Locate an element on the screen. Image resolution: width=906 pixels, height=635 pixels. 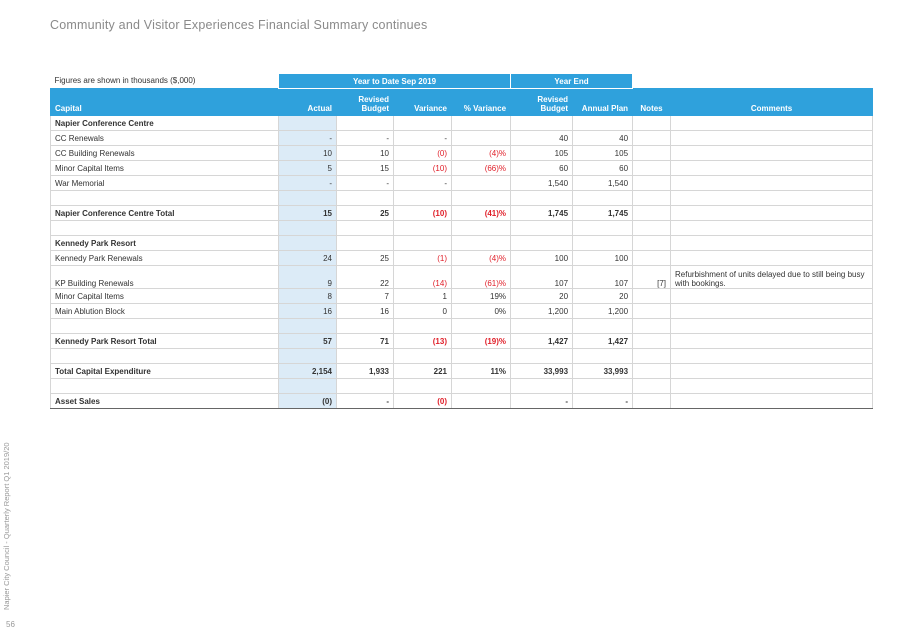
table-cell: 1,540 is located at coordinates (603, 183).